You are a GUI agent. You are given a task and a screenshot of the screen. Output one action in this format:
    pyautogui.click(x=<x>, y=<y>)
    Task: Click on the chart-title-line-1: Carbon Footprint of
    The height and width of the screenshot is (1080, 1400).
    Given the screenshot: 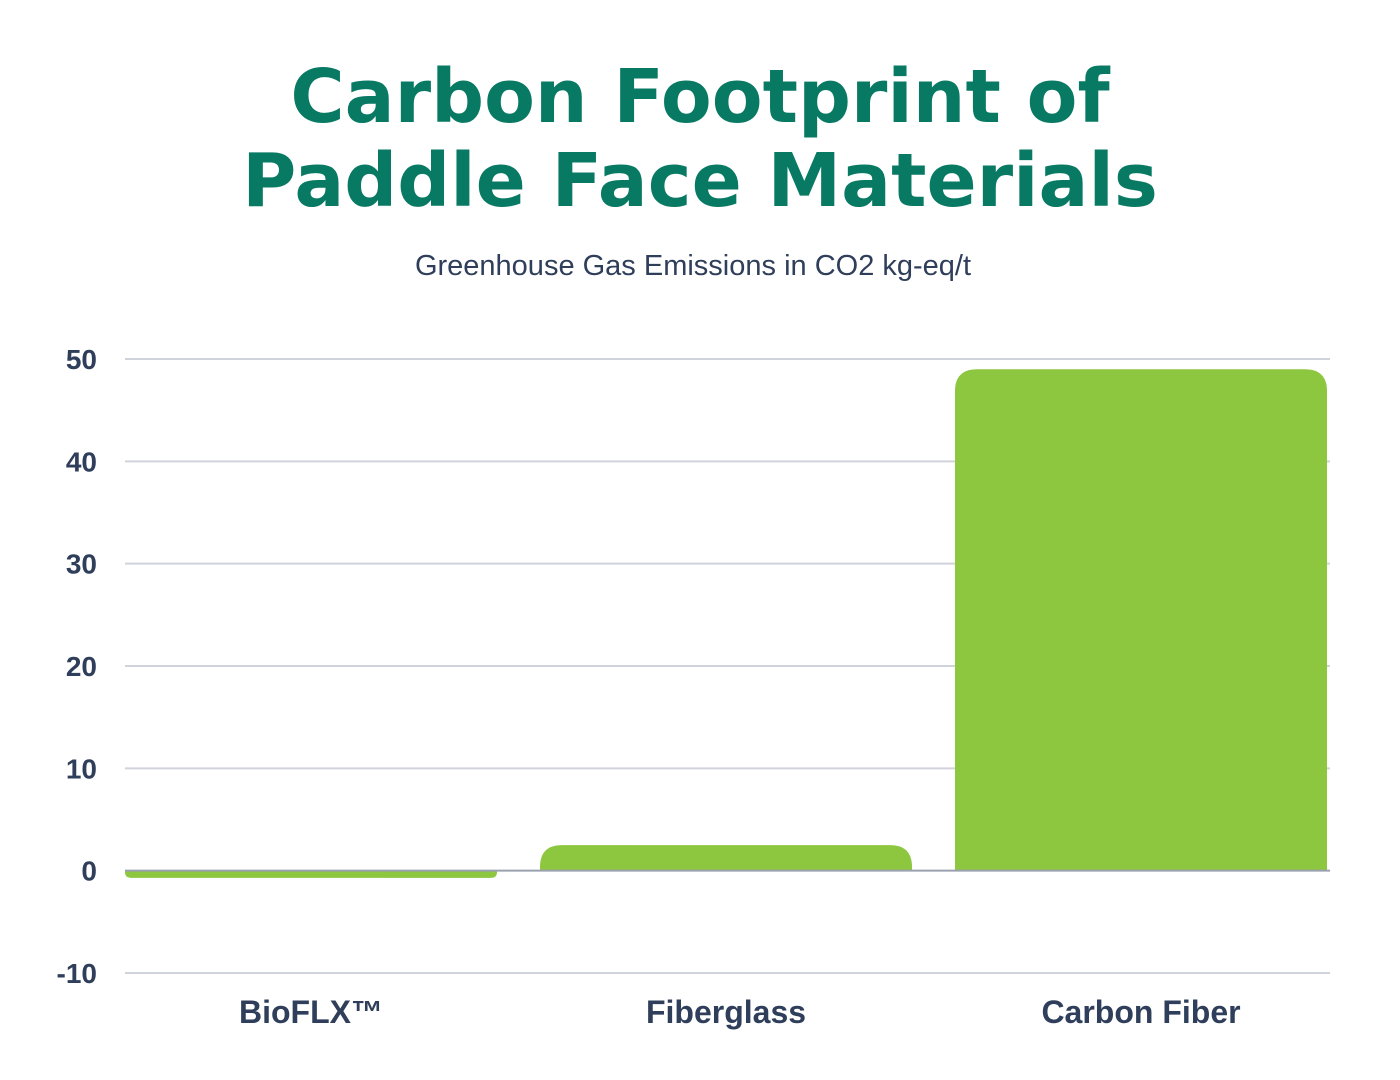 What is the action you would take?
    pyautogui.click(x=700, y=97)
    